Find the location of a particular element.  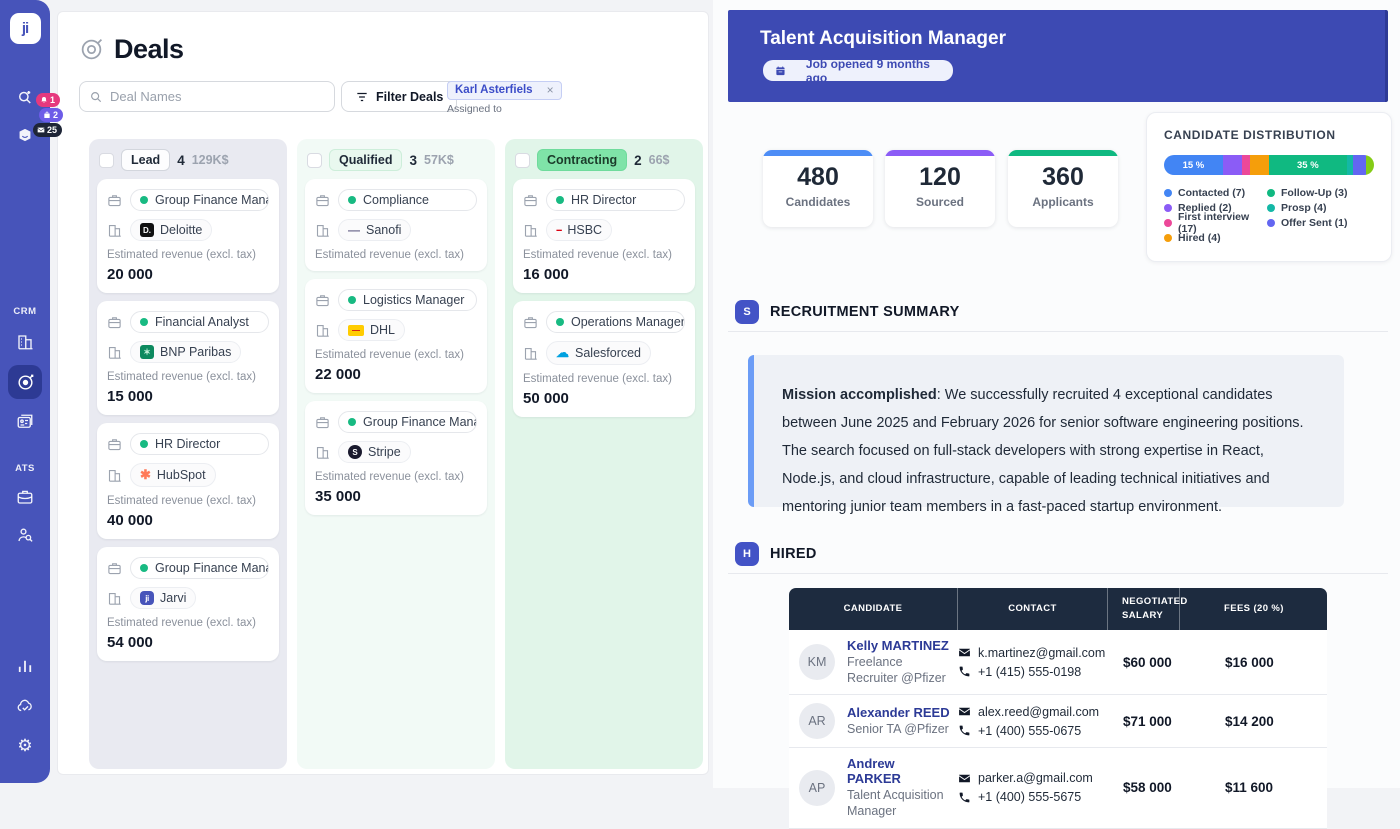

job-title: Talent Acquisition Manager is located at coordinates (883, 38).